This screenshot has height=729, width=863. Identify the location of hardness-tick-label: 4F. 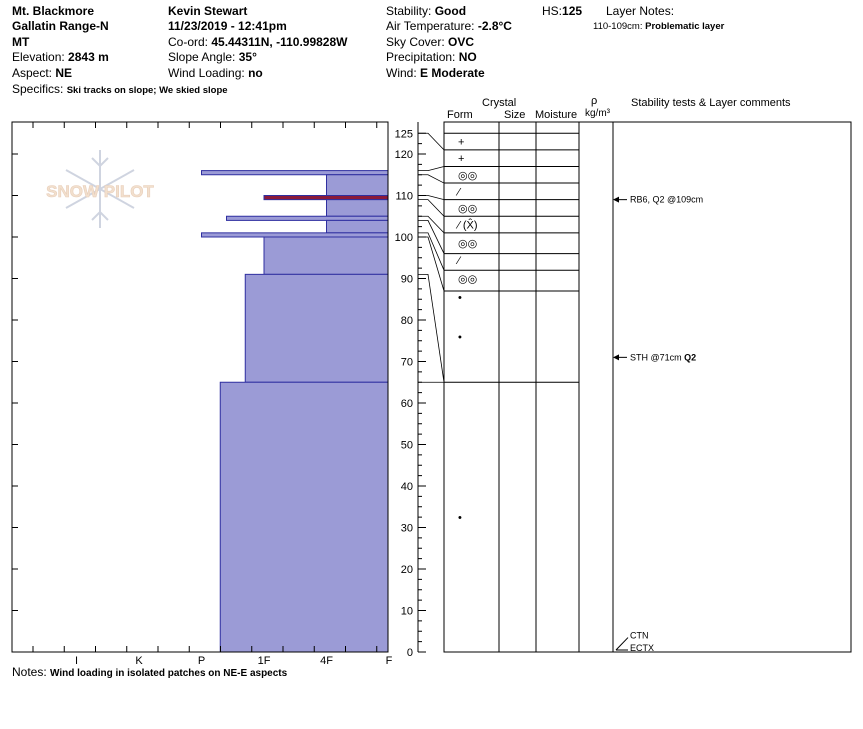
(326, 661).